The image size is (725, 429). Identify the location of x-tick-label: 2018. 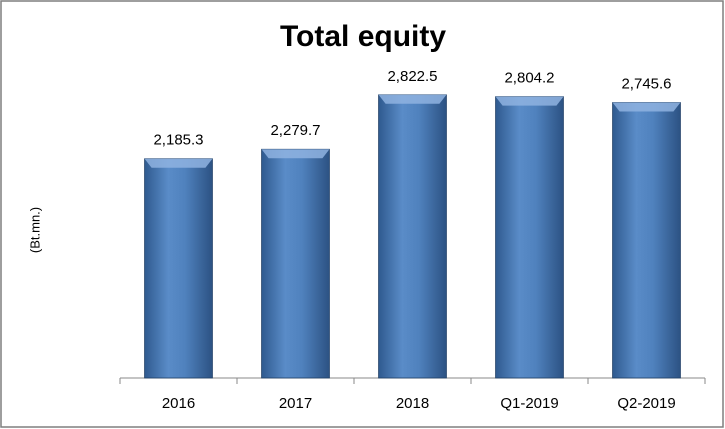
(412, 403).